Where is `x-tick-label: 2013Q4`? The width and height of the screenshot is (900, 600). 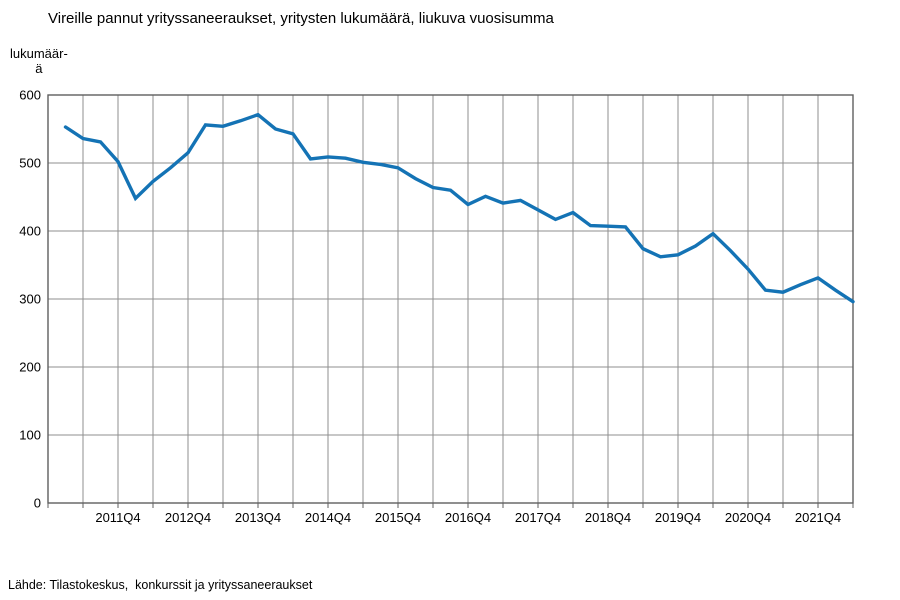
x-tick-label: 2013Q4 is located at coordinates (258, 517).